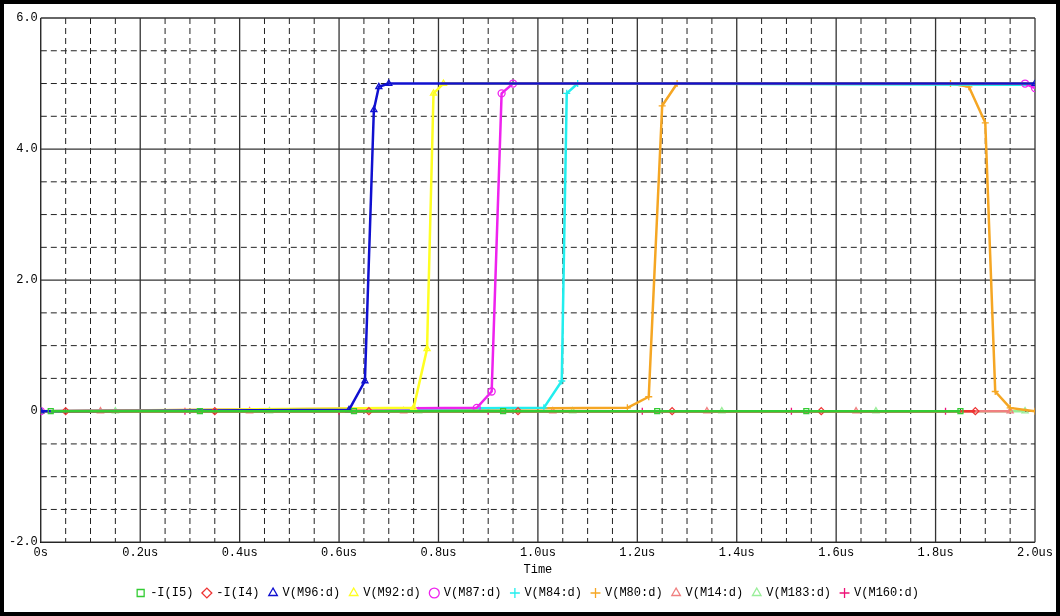  Describe the element at coordinates (714, 593) in the screenshot. I see `legend-label: V(M14:d)` at that location.